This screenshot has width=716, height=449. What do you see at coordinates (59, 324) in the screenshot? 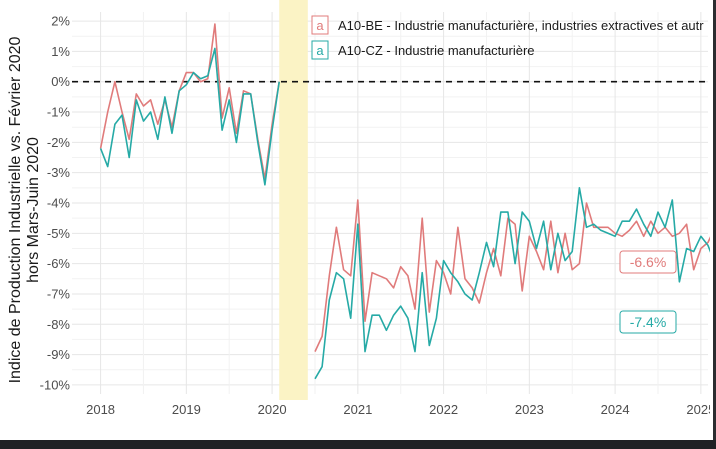
I see `y-tick-label: -8%` at bounding box center [59, 324].